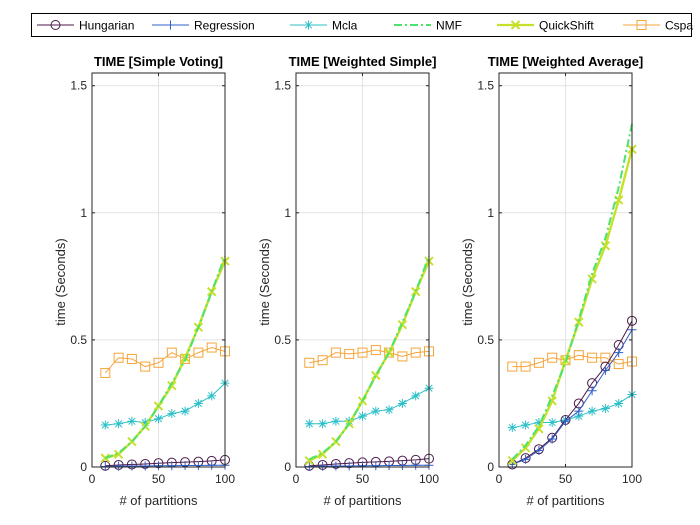  I want to click on legend-marker-cspa, so click(641, 25).